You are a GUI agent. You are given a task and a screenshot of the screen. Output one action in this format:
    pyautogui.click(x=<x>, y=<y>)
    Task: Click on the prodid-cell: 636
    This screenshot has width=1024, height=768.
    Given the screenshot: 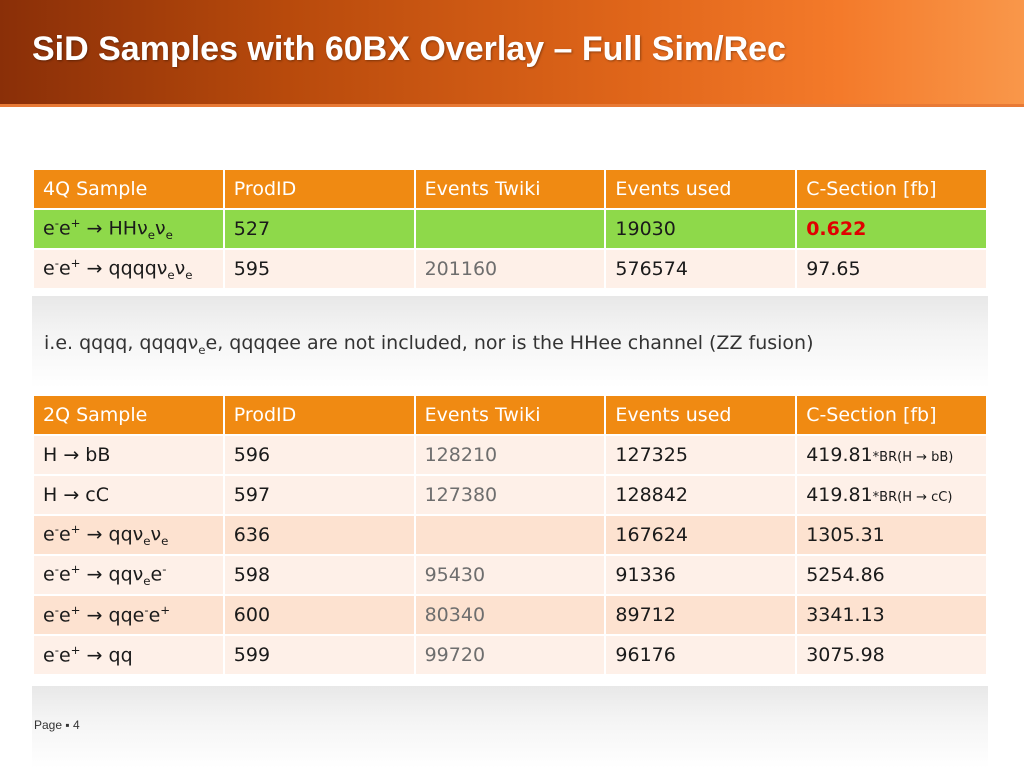 What is the action you would take?
    pyautogui.click(x=319, y=535)
    